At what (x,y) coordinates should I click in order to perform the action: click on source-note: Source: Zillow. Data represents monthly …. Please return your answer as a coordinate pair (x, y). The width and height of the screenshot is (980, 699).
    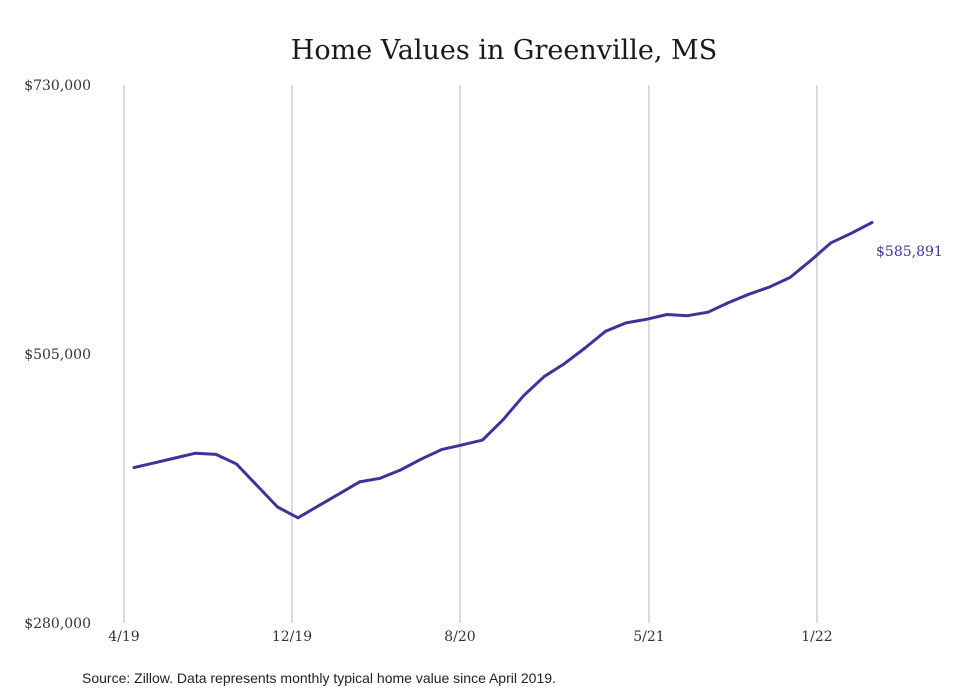
    Looking at the image, I should click on (319, 678).